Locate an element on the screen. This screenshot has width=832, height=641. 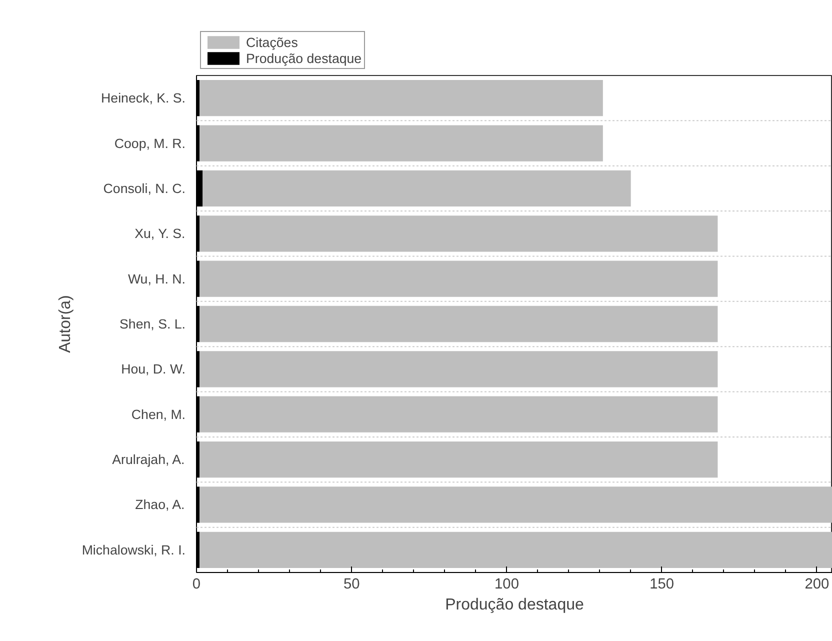
x-tick-label: 150 is located at coordinates (662, 584).